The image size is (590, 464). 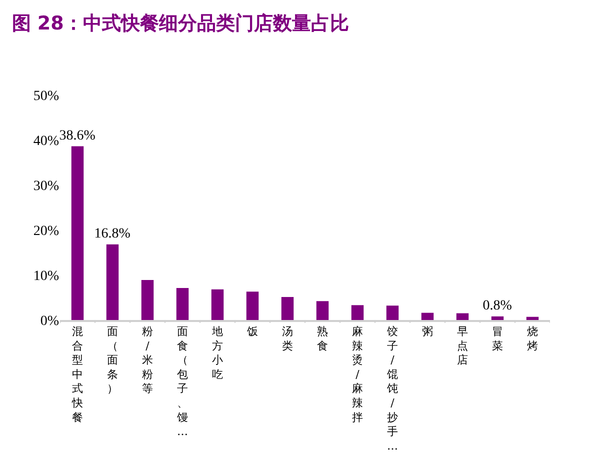 I want to click on y-tick-label: 50%, so click(x=46, y=96).